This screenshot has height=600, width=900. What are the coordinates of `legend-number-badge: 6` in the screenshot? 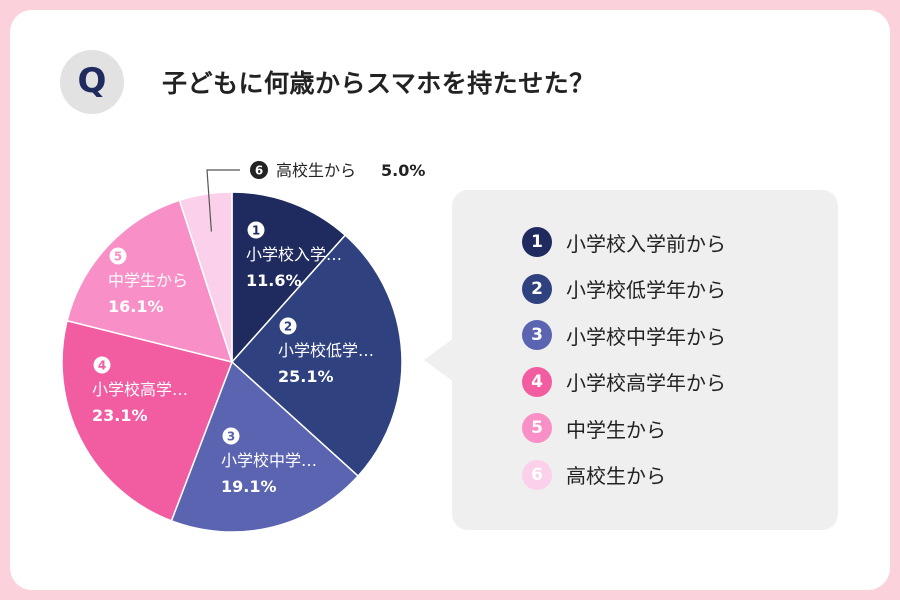 It's located at (537, 474).